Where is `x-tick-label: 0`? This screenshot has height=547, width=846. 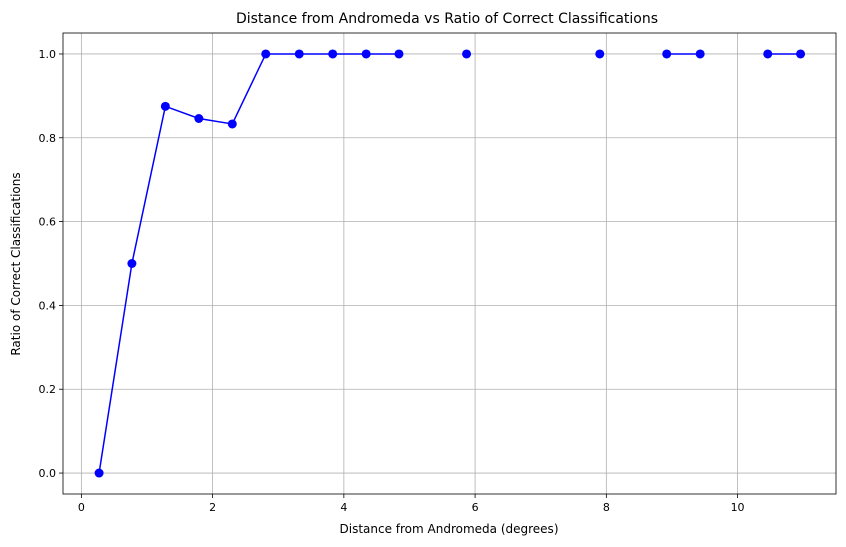
x-tick-label: 0 is located at coordinates (81, 507).